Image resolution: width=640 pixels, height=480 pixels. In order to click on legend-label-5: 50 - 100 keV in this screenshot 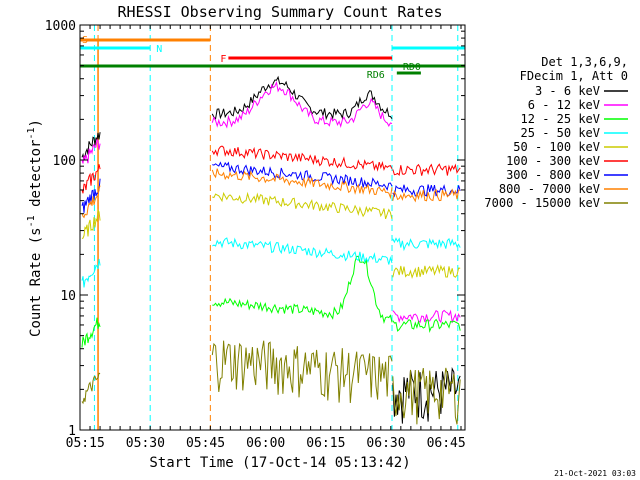, I will do `click(556, 147)`.